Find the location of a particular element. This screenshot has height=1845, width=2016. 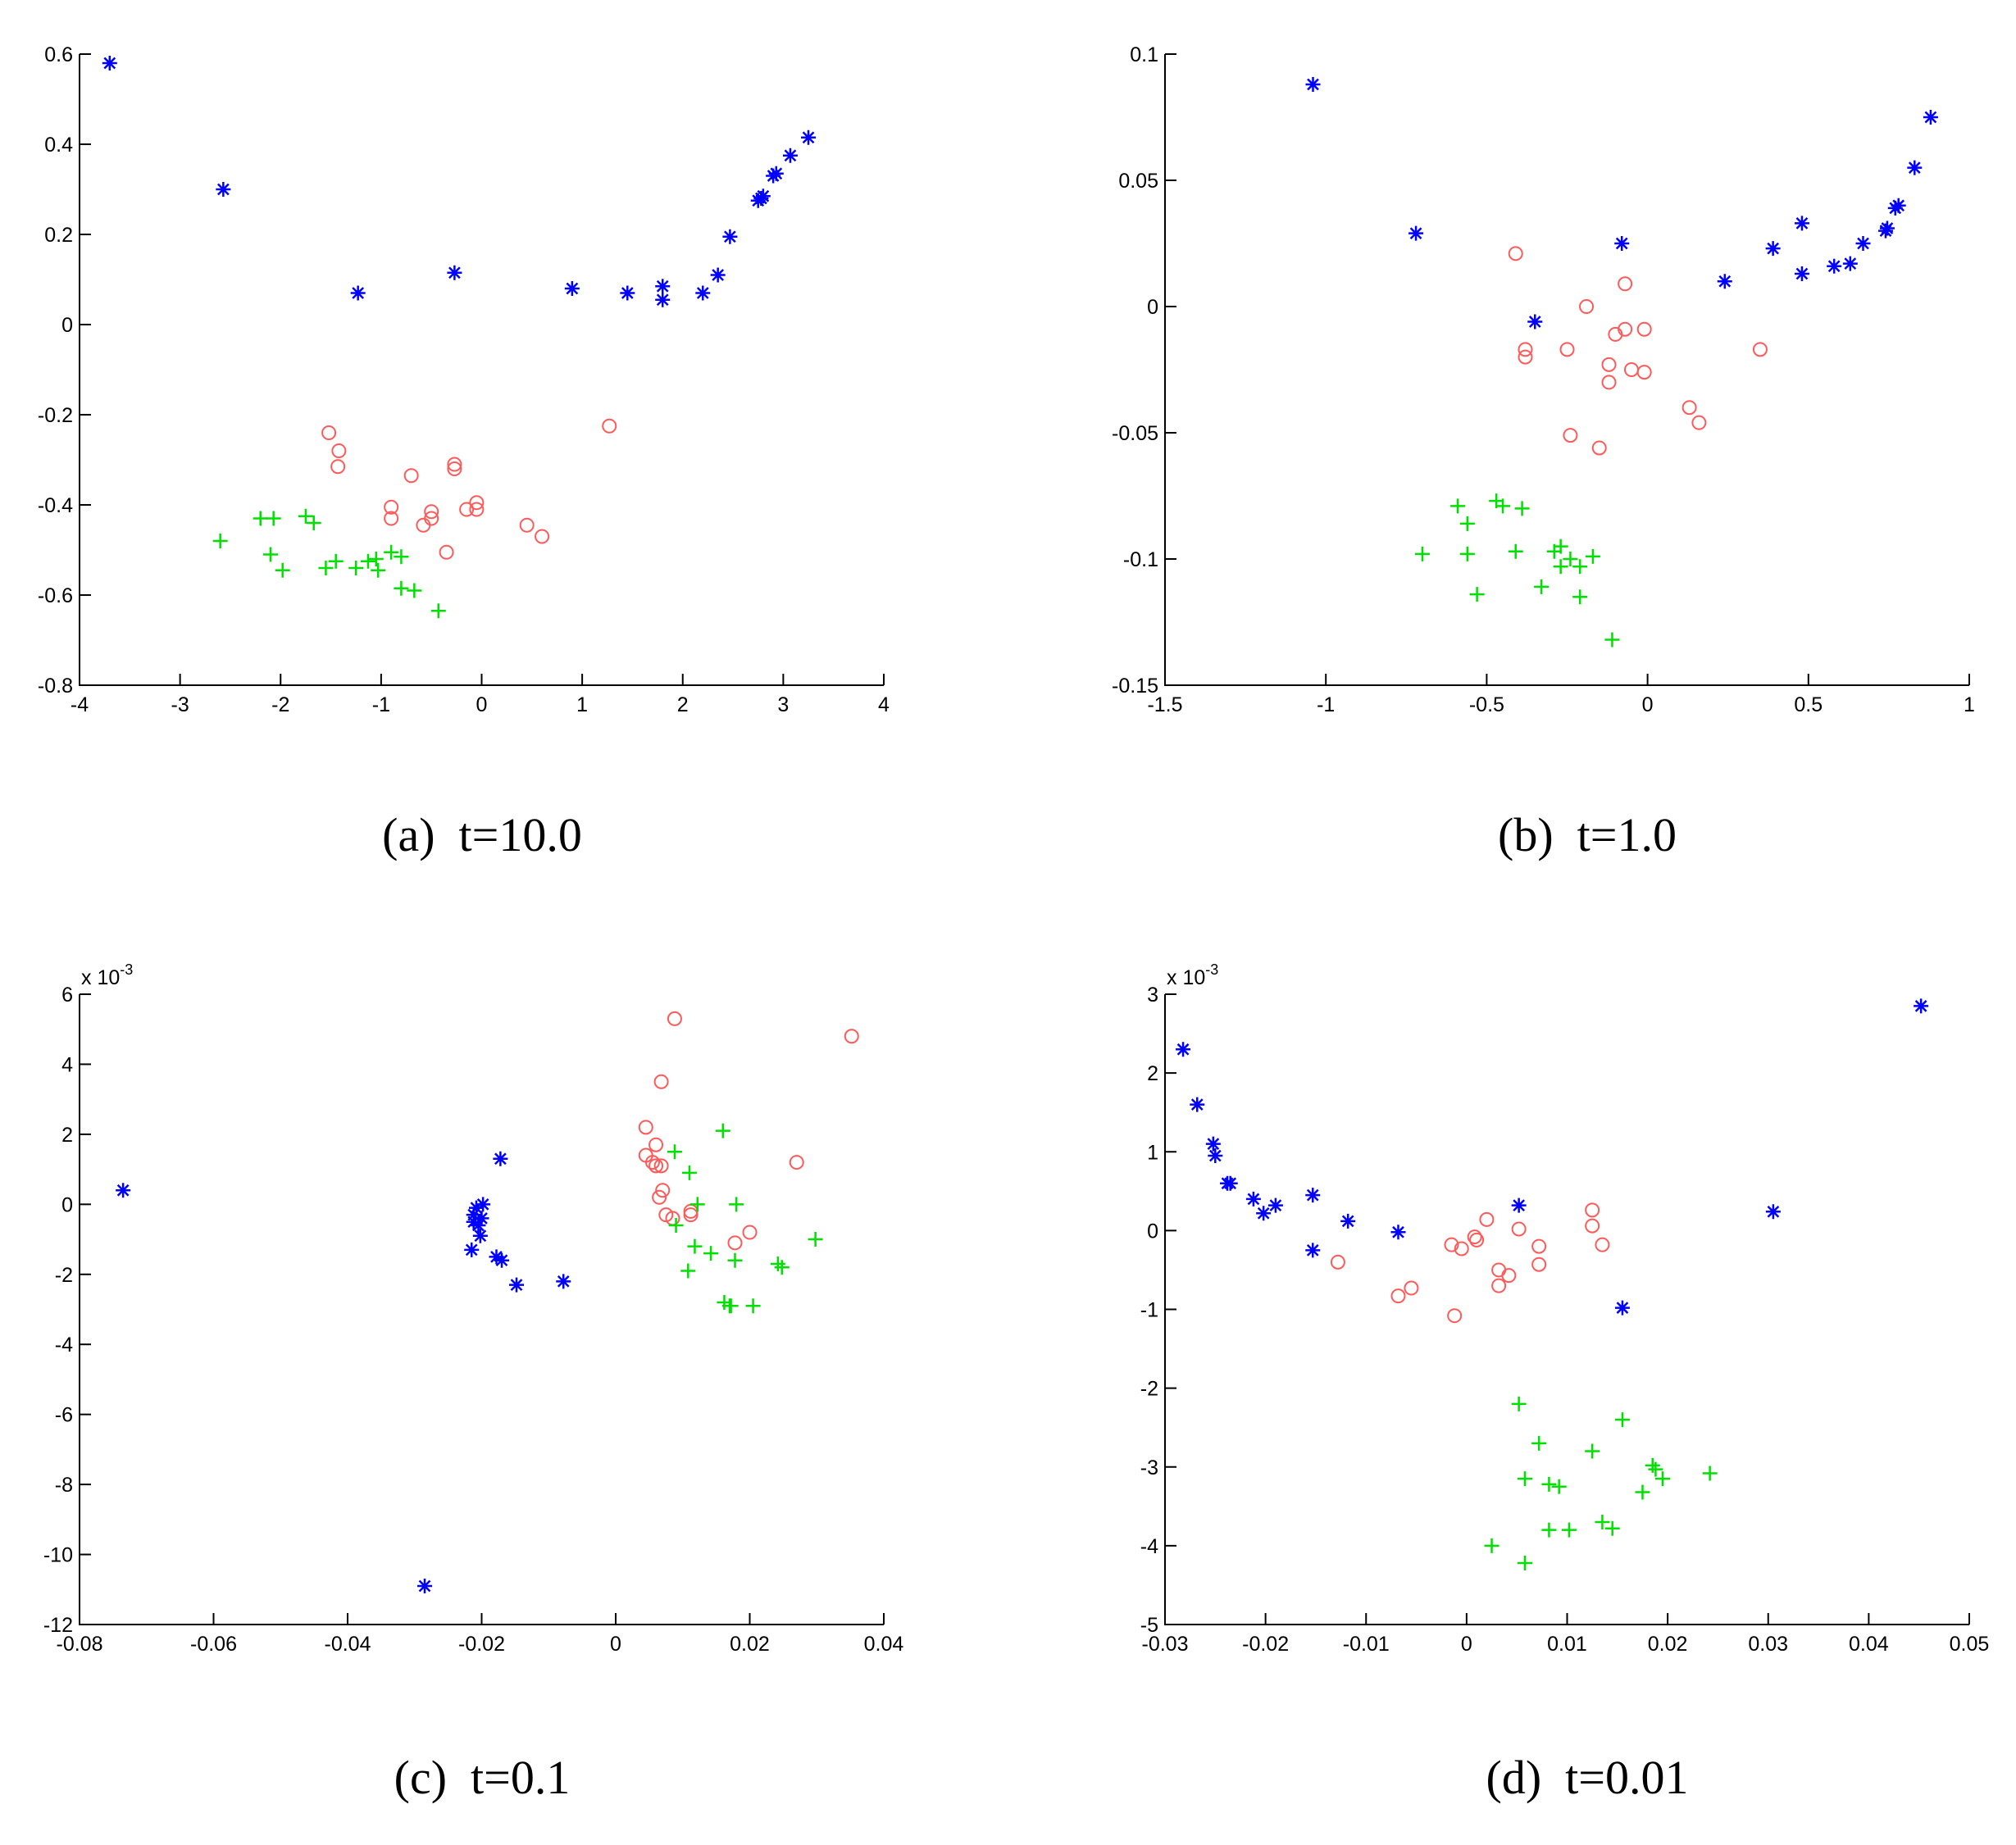

x-tick-label: -0.02 is located at coordinates (481, 1644).